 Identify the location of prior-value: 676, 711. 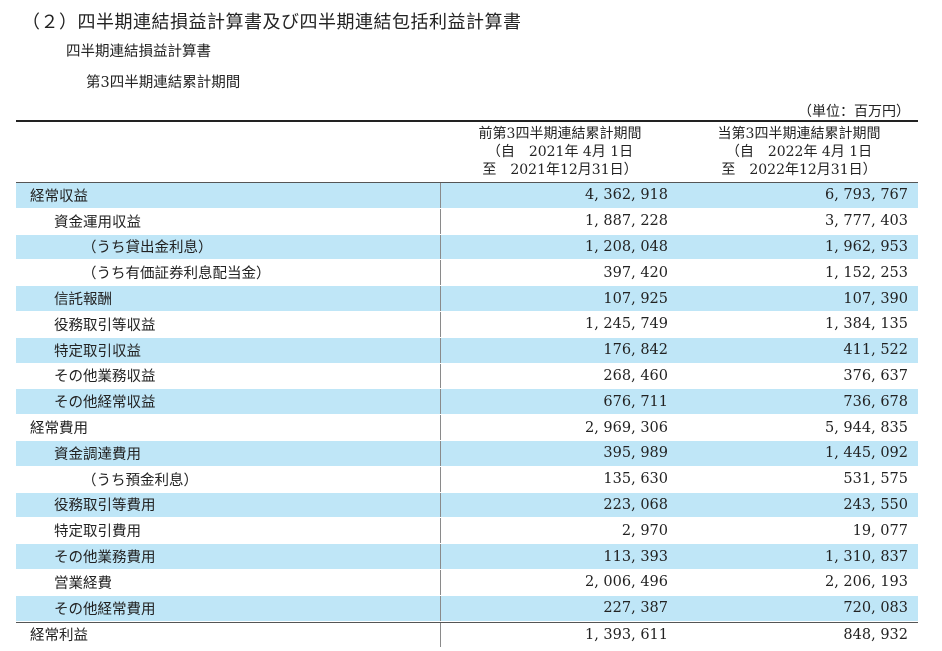
(560, 402).